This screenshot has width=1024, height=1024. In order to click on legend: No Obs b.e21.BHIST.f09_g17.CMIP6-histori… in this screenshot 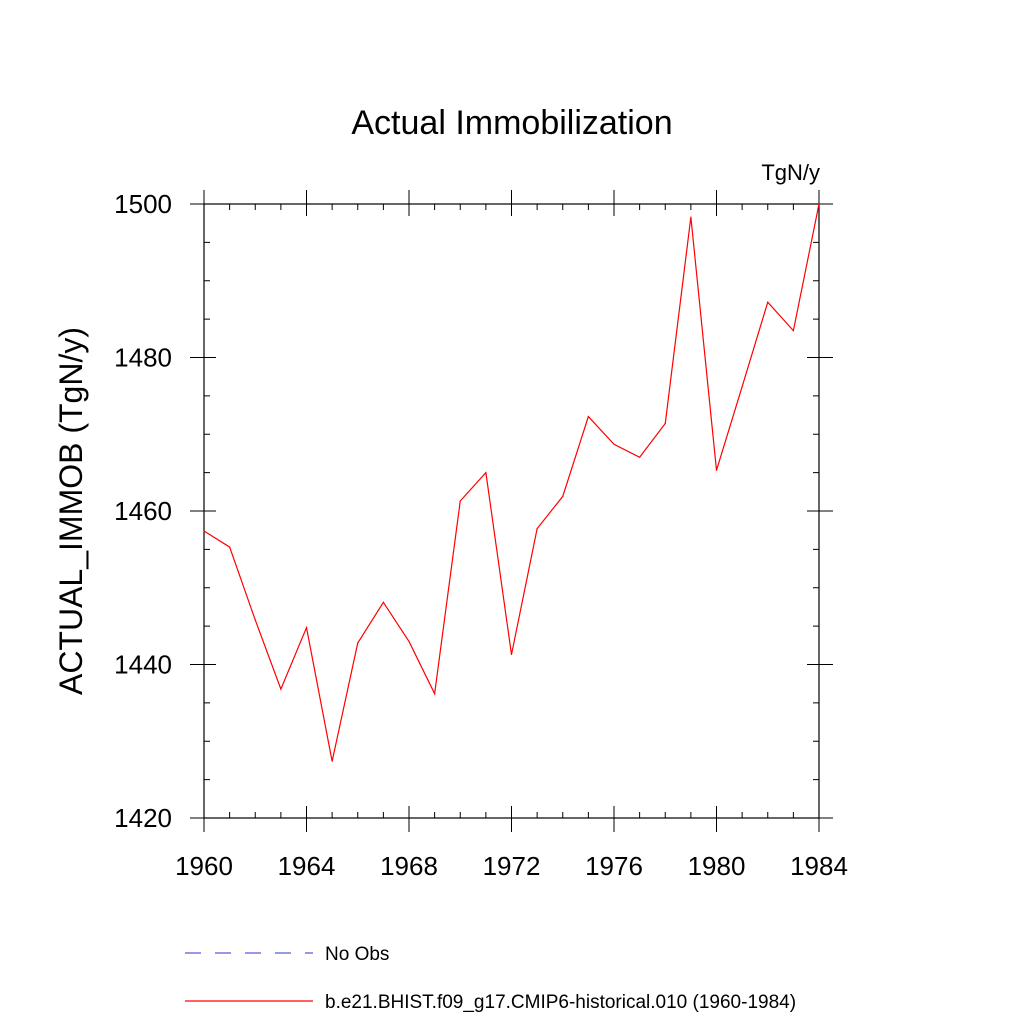, I will do `click(490, 978)`.